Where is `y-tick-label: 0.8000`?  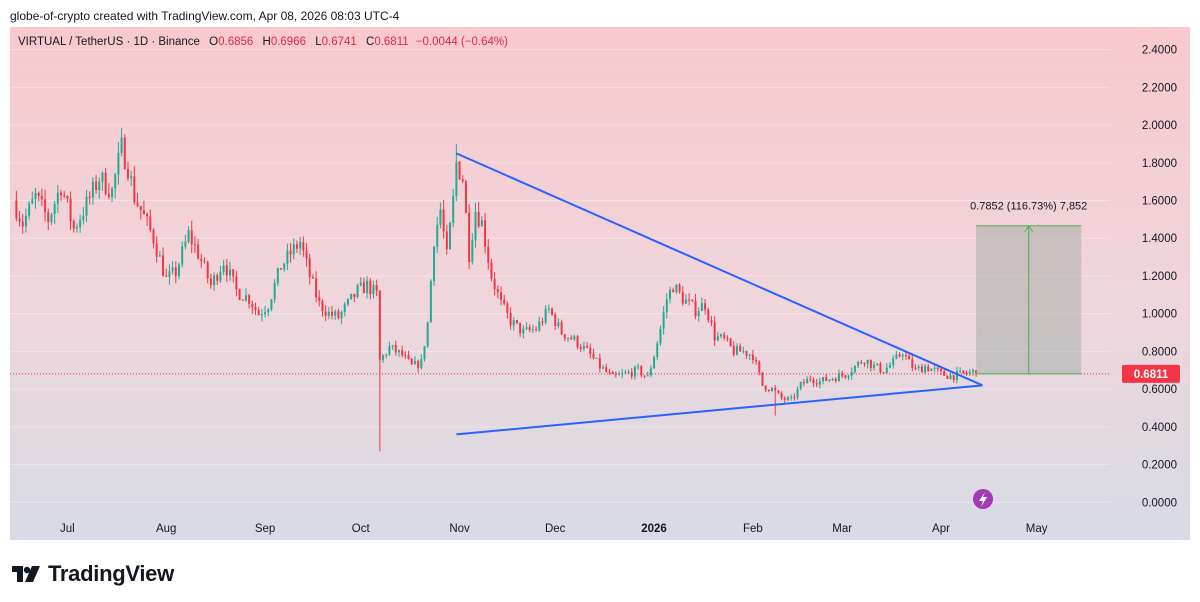
y-tick-label: 0.8000 is located at coordinates (1159, 352).